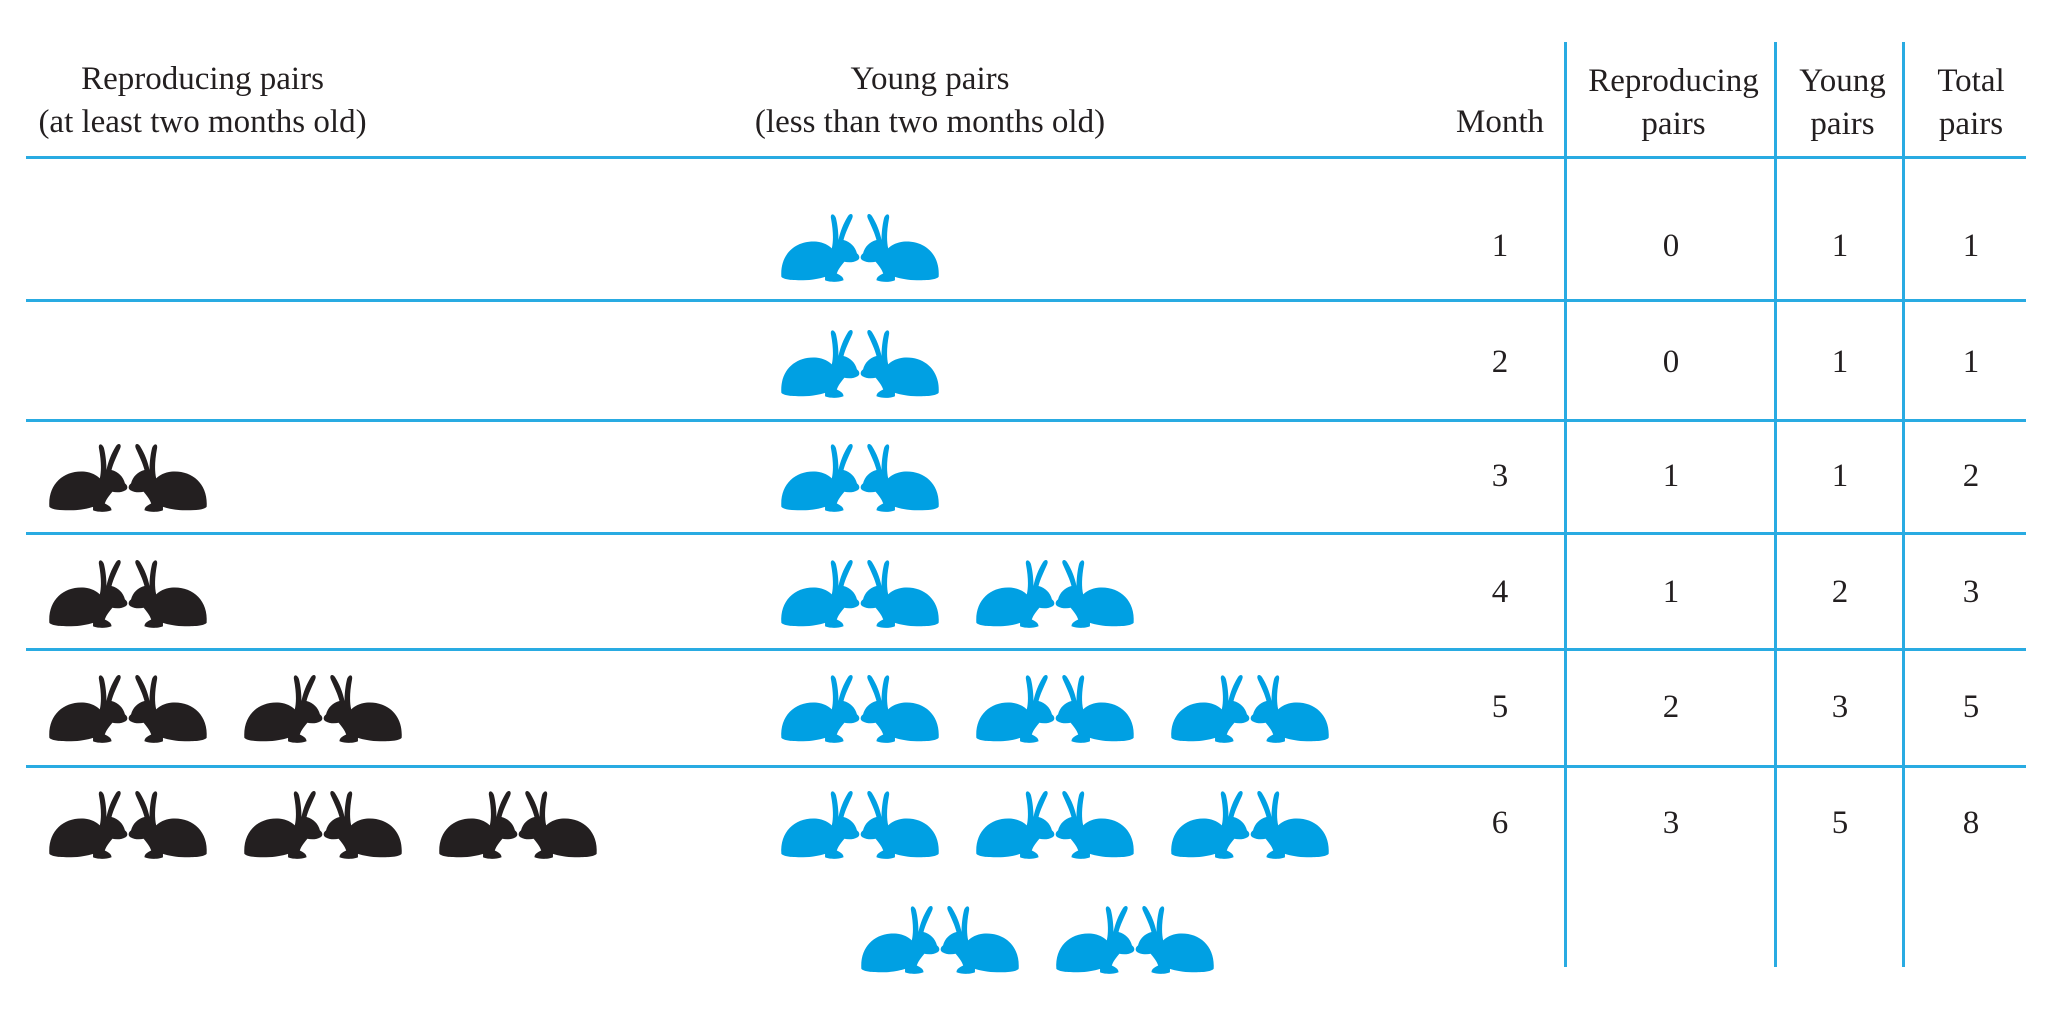 This screenshot has height=1010, width=2048. I want to click on row-4-total-cell: 3, so click(1971, 592).